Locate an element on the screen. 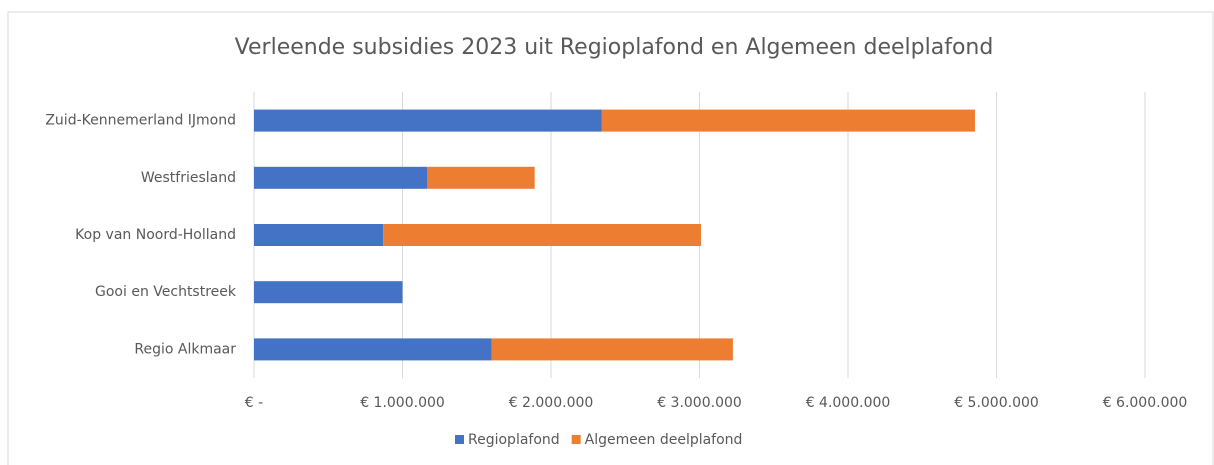  y-tick-label: Westfriesland is located at coordinates (188, 178).